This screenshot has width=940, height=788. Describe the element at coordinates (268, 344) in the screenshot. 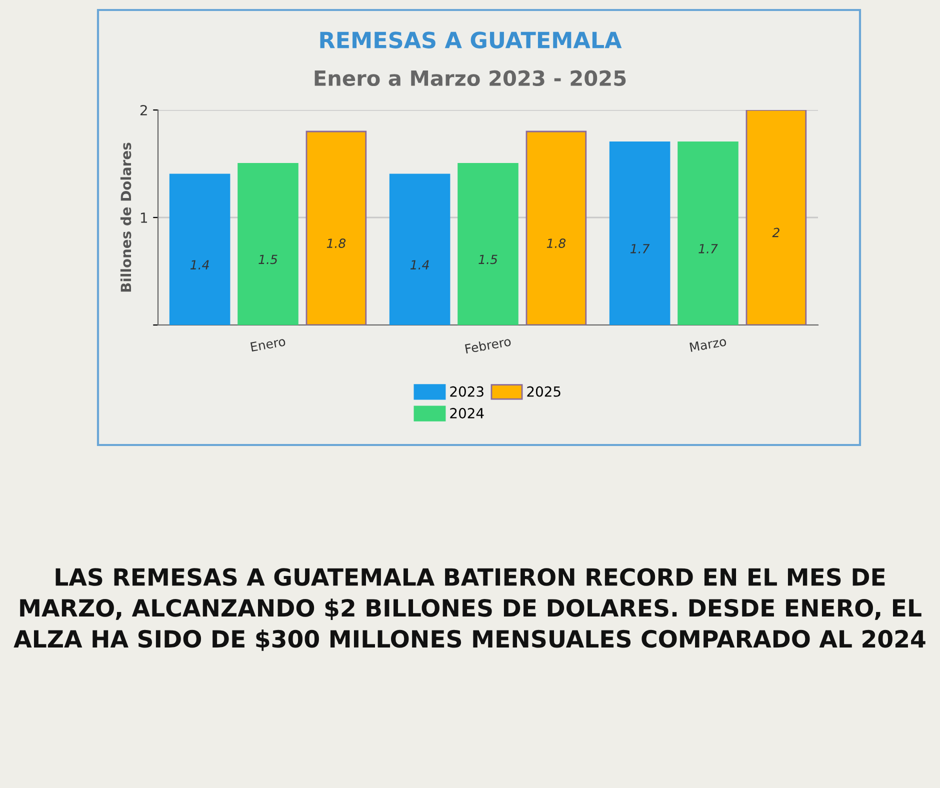

I see `x-tick-label: Enero` at that location.